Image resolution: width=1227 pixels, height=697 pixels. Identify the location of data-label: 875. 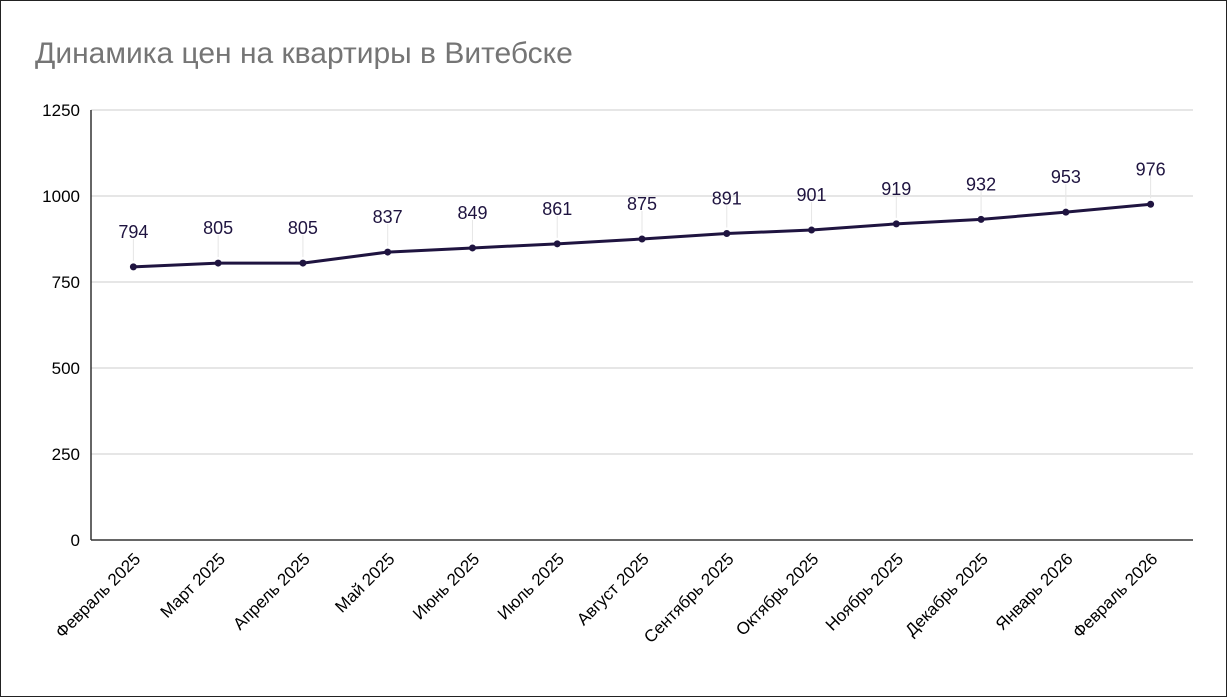
(642, 204).